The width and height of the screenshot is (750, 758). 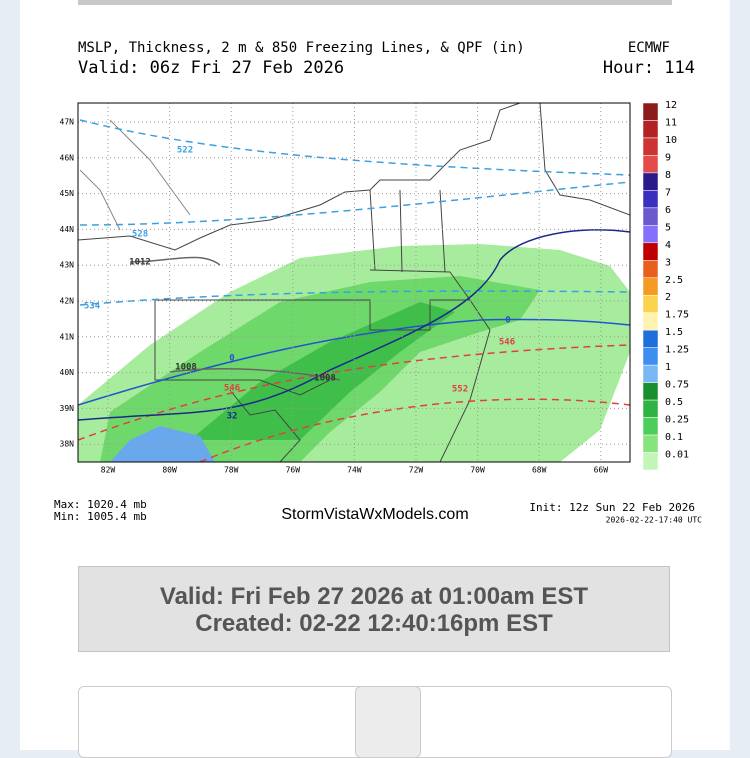 What do you see at coordinates (668, 175) in the screenshot?
I see `colorbar-label: 8` at bounding box center [668, 175].